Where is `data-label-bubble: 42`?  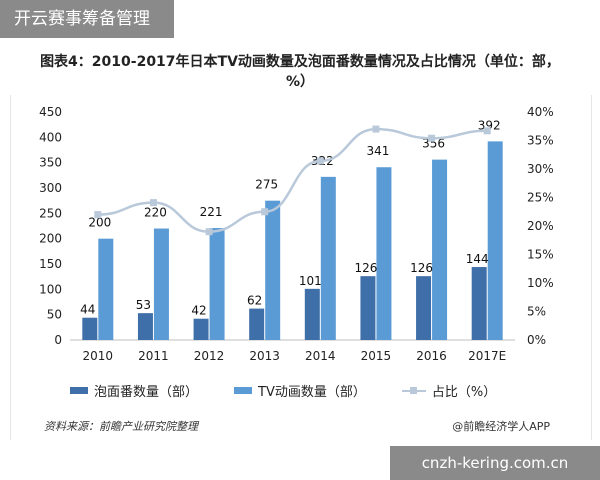
data-label-bubble: 42 is located at coordinates (198, 311).